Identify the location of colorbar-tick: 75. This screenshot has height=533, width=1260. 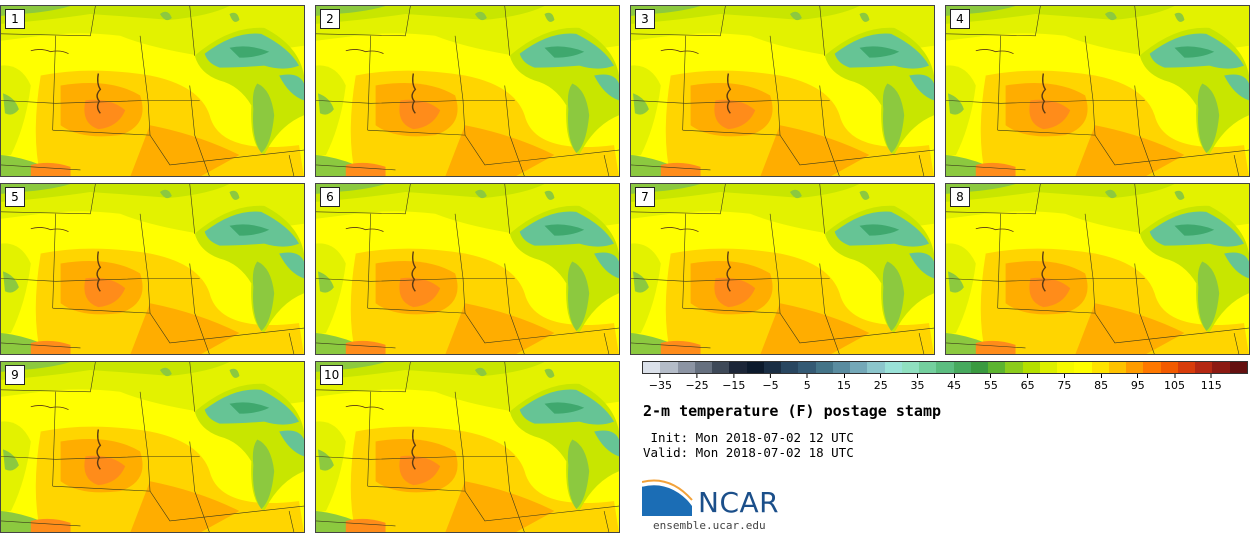
(1064, 383).